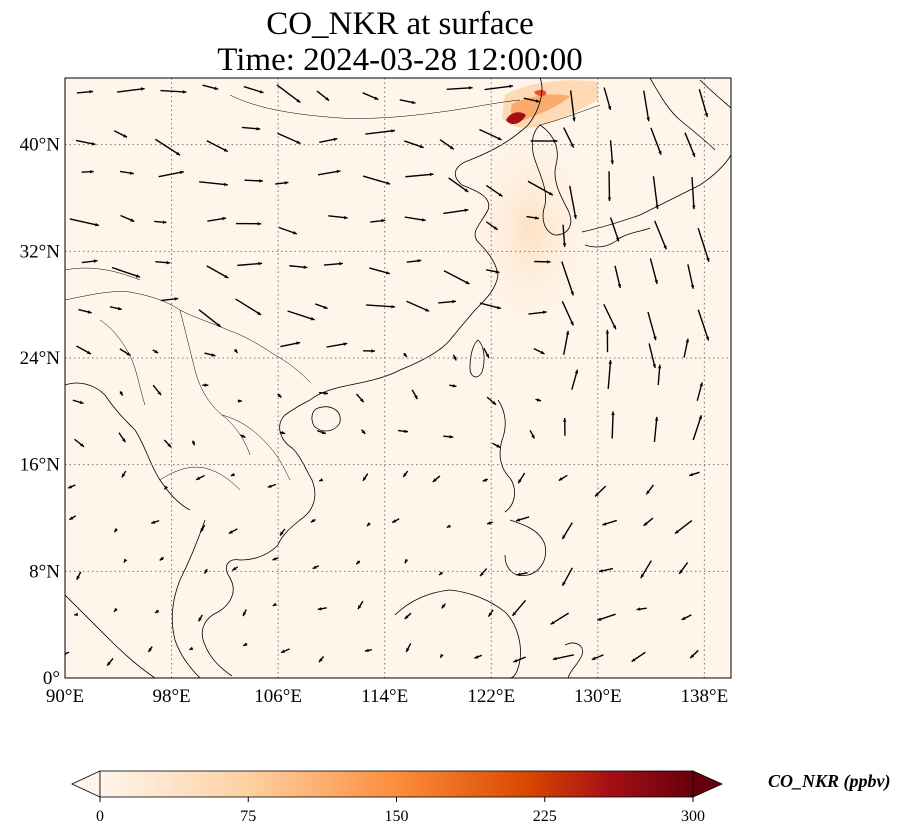  Describe the element at coordinates (278, 696) in the screenshot. I see `lon-tick-label: 106°E` at that location.